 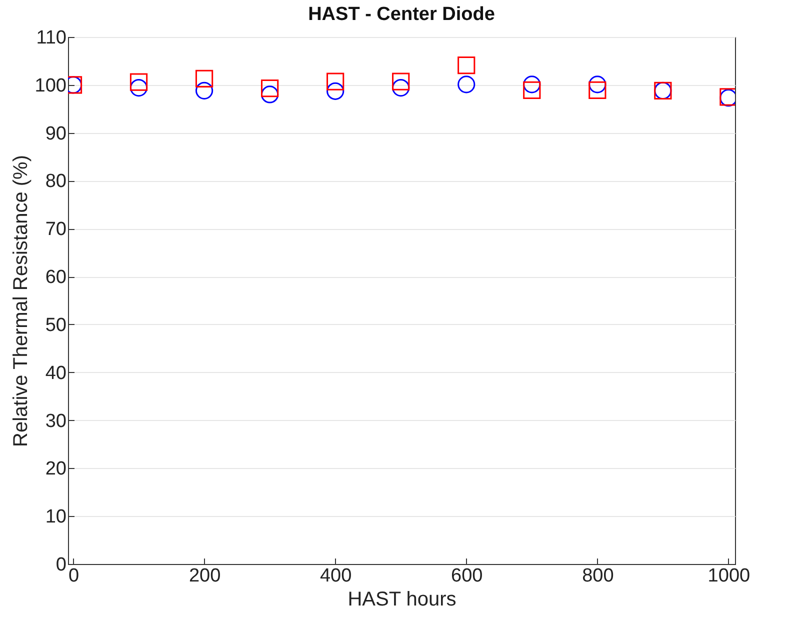 What do you see at coordinates (55, 229) in the screenshot?
I see `y-tick-label: 70` at bounding box center [55, 229].